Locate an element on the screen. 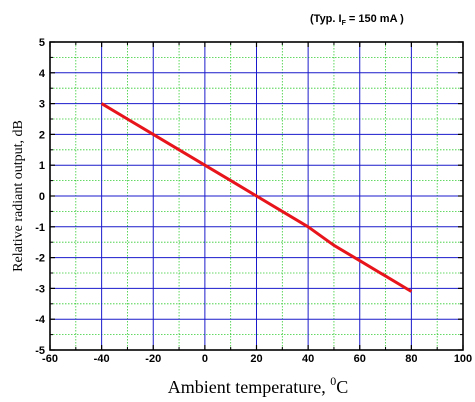  y-tick-label: -3 is located at coordinates (40, 289).